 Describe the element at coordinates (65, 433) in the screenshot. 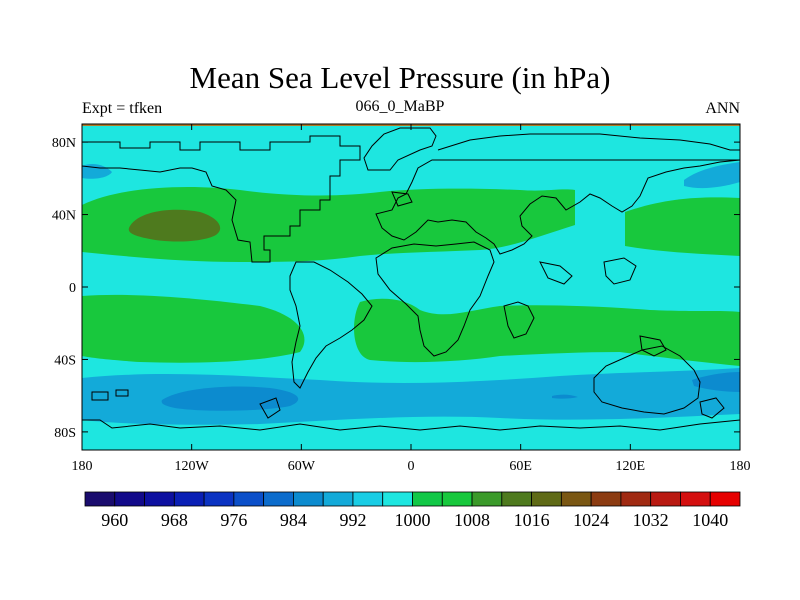

I see `y-tick-label: 80S` at that location.